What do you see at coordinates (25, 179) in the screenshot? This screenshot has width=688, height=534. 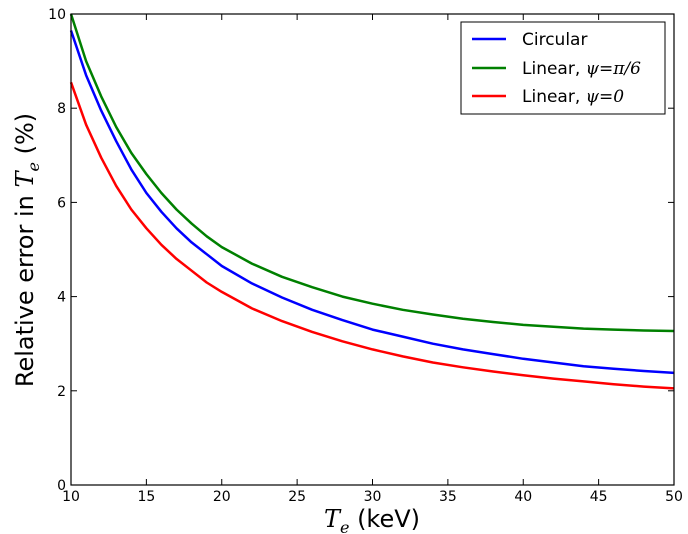 I see `y-axis-label-math: T` at bounding box center [25, 179].